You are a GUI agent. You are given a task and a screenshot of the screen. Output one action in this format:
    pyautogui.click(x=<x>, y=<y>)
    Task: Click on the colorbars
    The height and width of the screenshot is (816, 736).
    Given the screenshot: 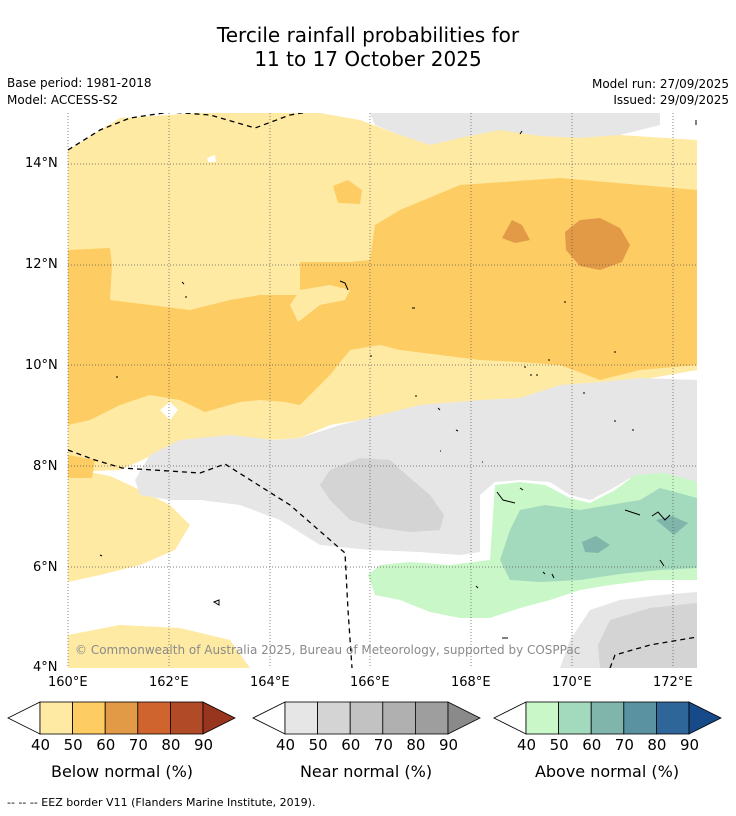 What is the action you would take?
    pyautogui.click(x=364, y=718)
    